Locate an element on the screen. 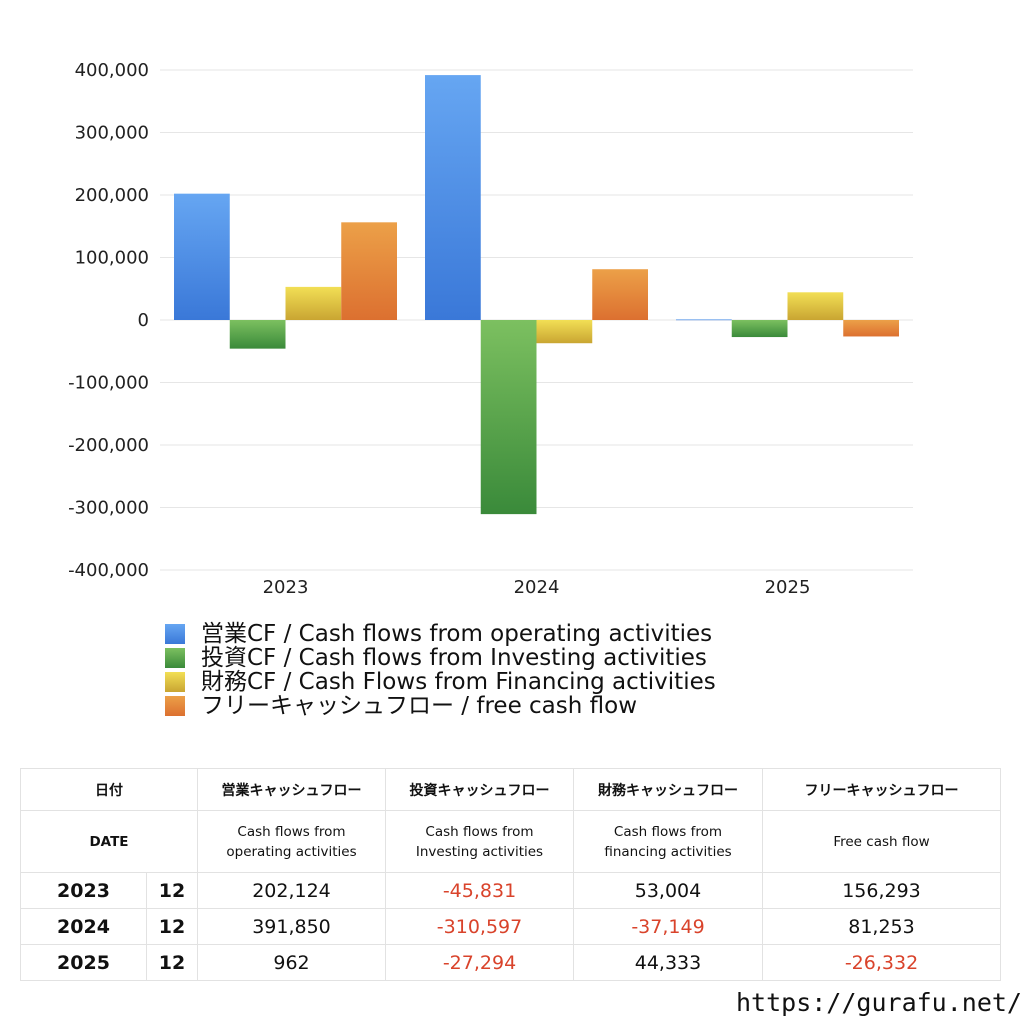  legend-label-free-cash-flow: フリーキャッシュフロー / free cash flow is located at coordinates (419, 706).